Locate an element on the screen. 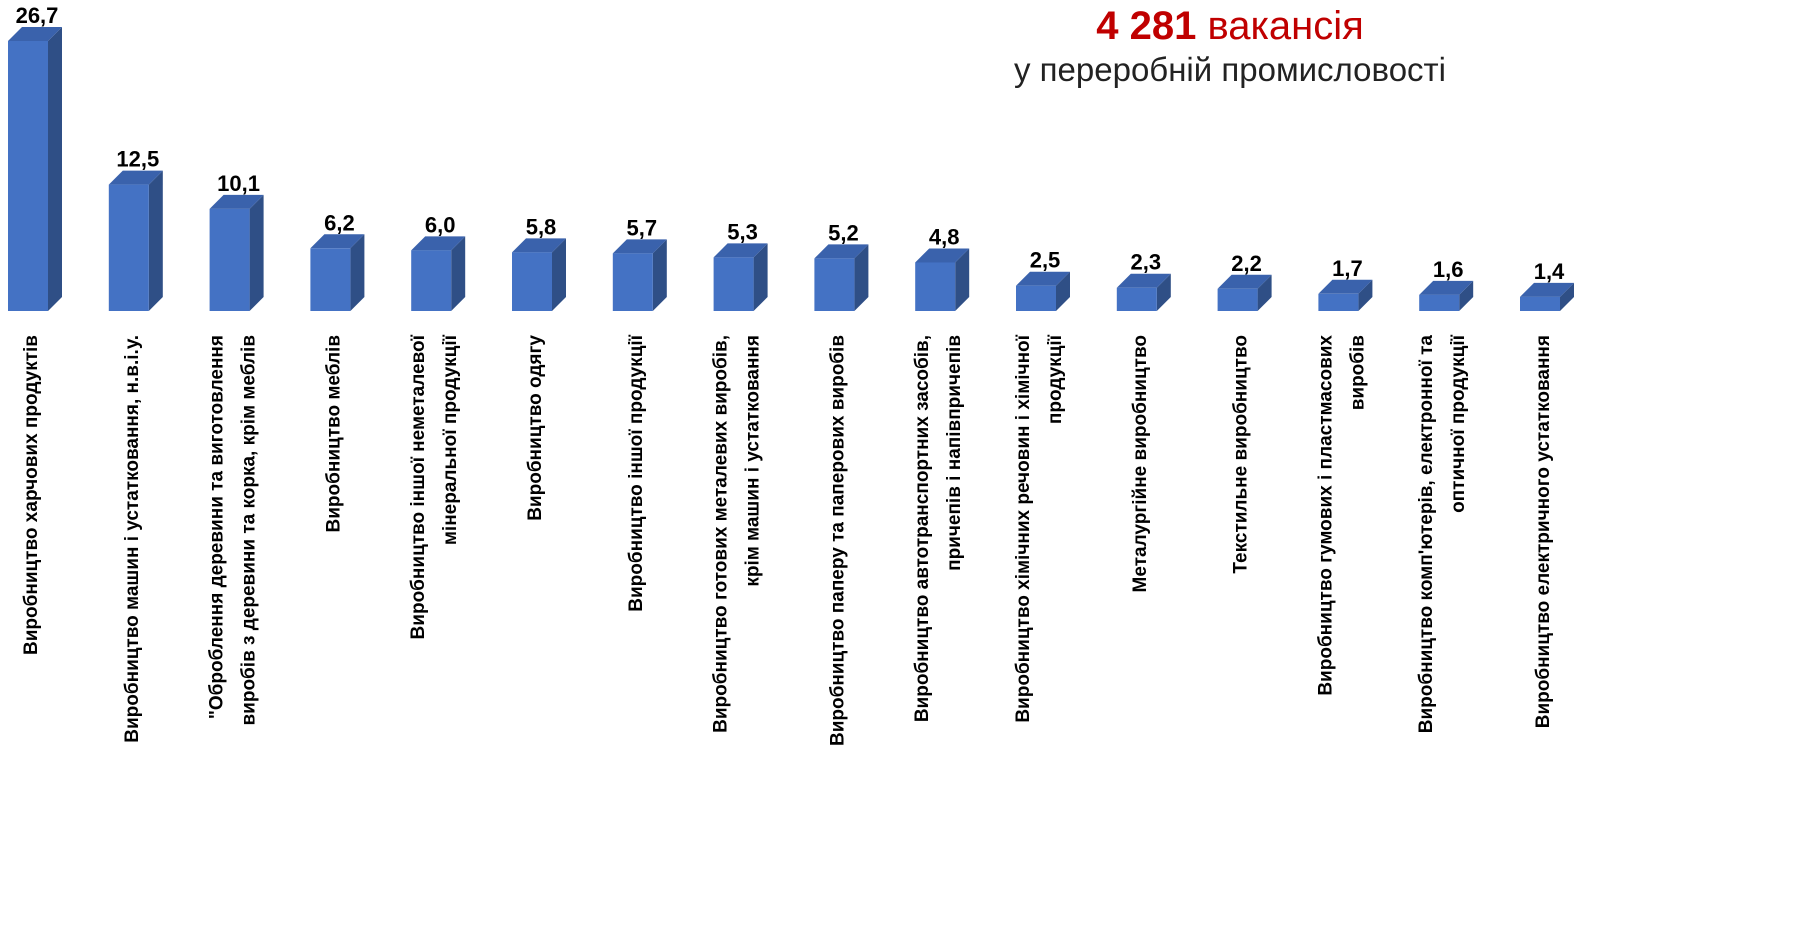 This screenshot has height=941, width=1806. vacancy-count: 4 281 is located at coordinates (1146, 26).